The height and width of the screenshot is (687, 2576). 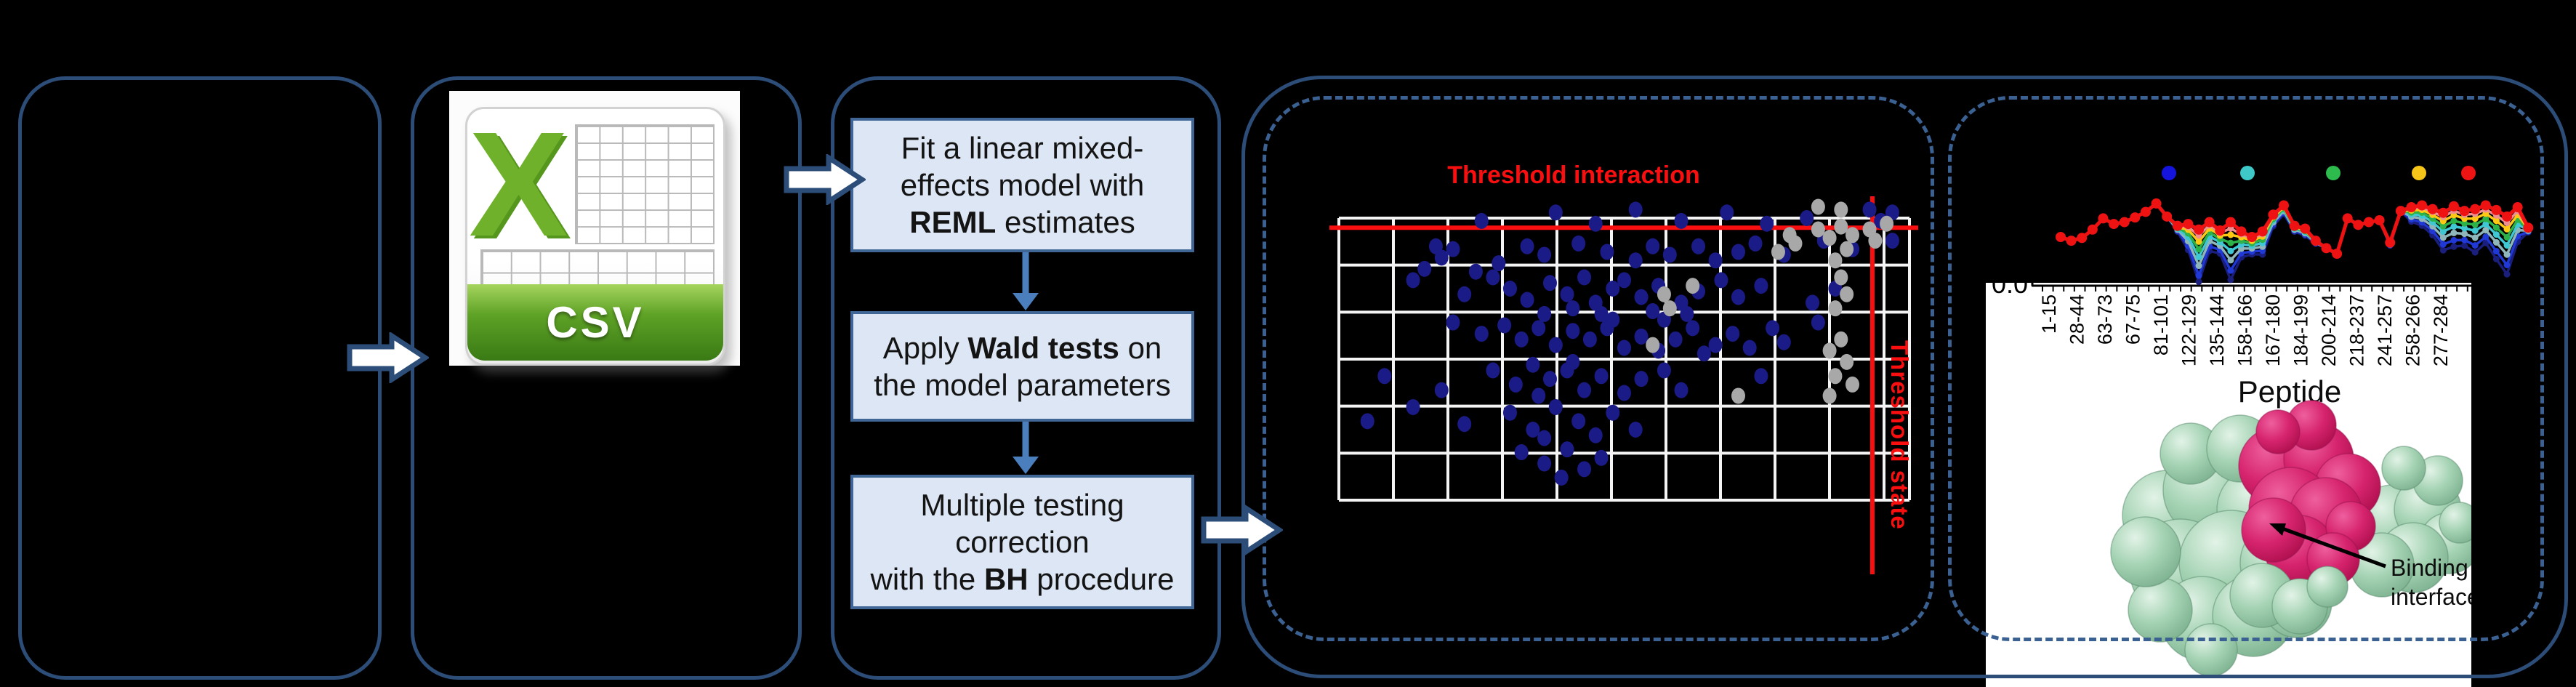 What do you see at coordinates (2217, 330) in the screenshot?
I see `svg-text: 135-144` at bounding box center [2217, 330].